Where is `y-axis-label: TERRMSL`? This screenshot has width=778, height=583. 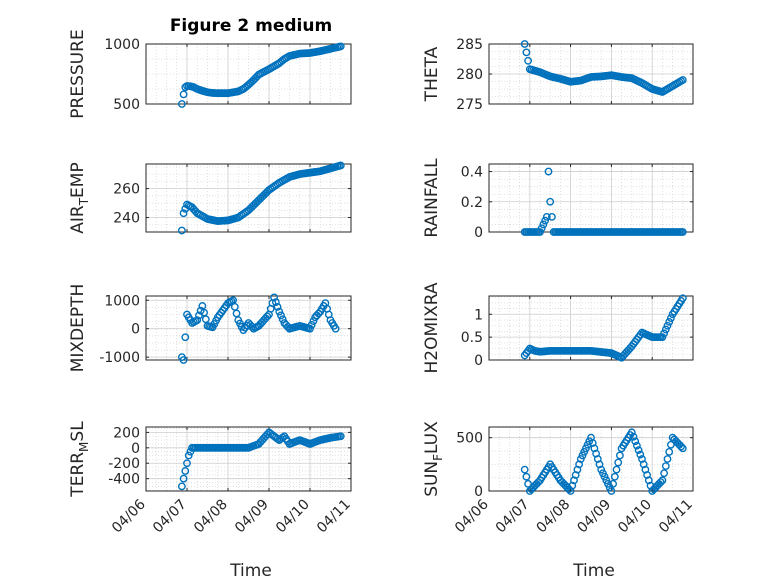
y-axis-label: TERRMSL is located at coordinates (79, 459).